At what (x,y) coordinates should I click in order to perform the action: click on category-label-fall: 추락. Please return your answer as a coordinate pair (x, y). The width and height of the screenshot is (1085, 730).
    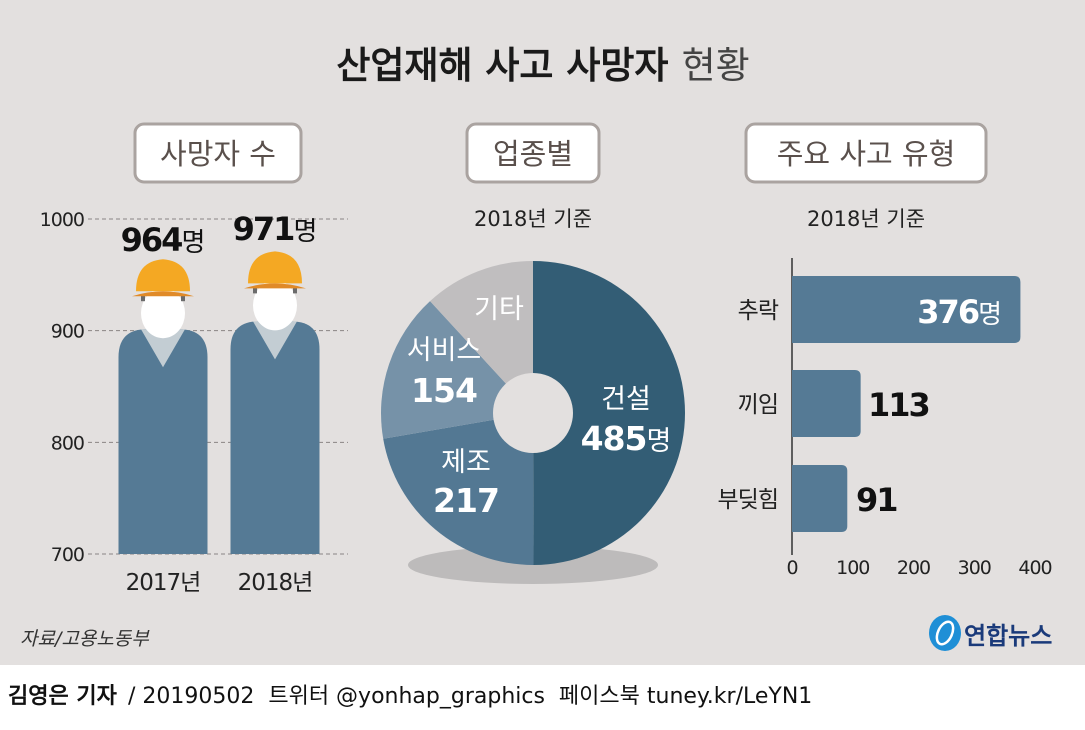
    Looking at the image, I should click on (758, 311).